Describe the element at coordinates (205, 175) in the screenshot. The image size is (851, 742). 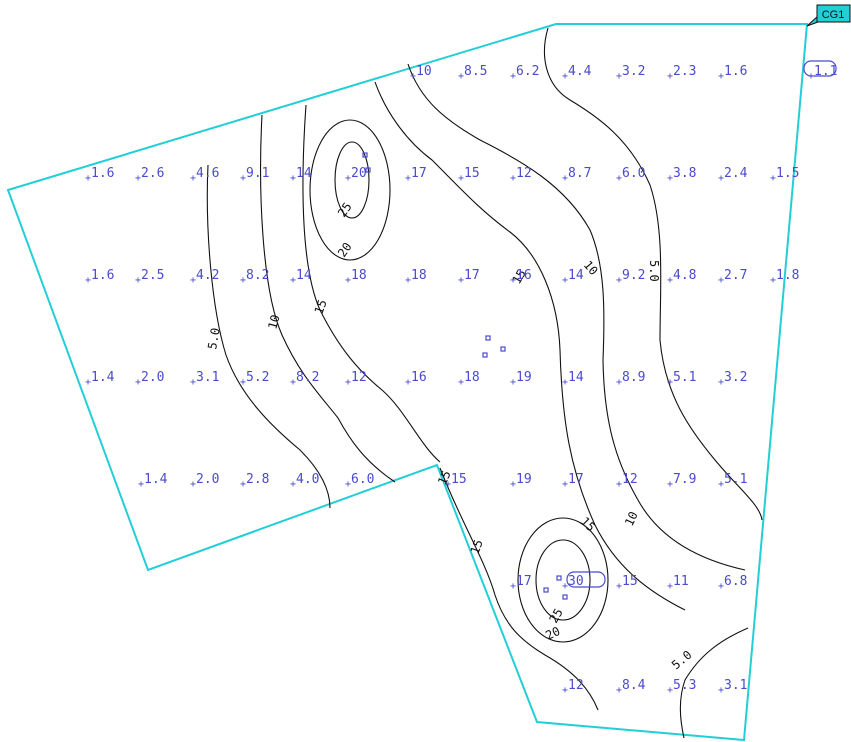
I see `point-value: +4.6` at that location.